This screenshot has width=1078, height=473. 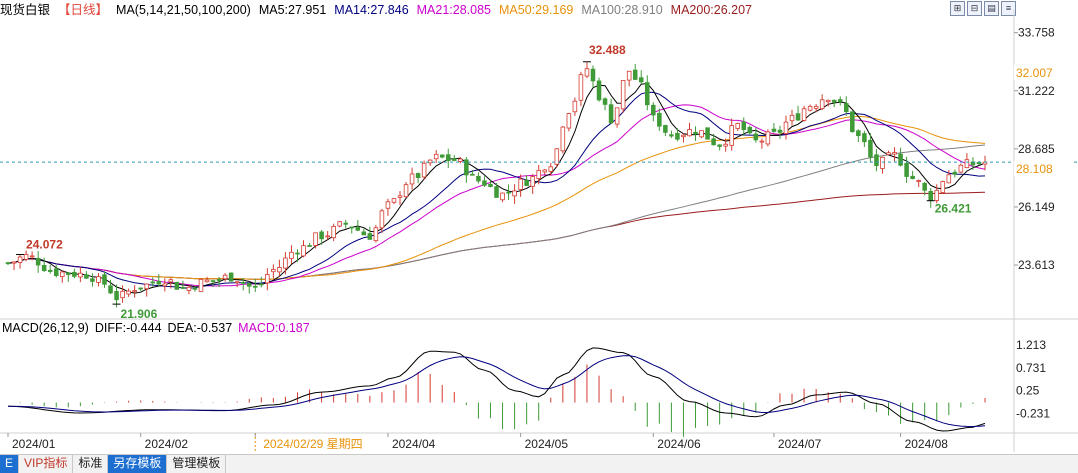 I want to click on date-tick-label: 2024/05, so click(x=547, y=444).